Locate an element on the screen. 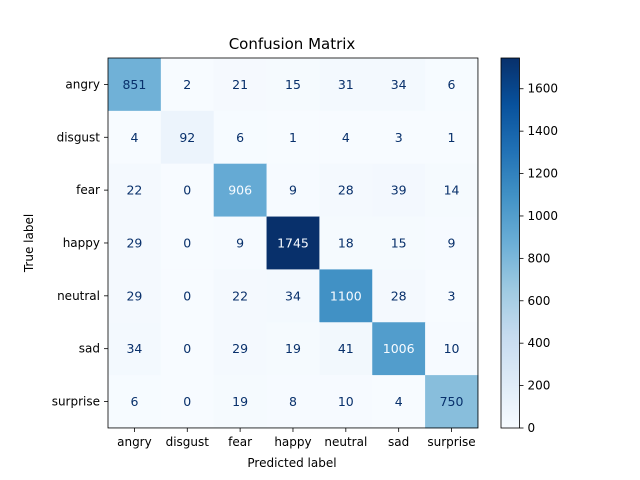 Image resolution: width=640 pixels, height=480 pixels. cell-value: 39 is located at coordinates (399, 190).